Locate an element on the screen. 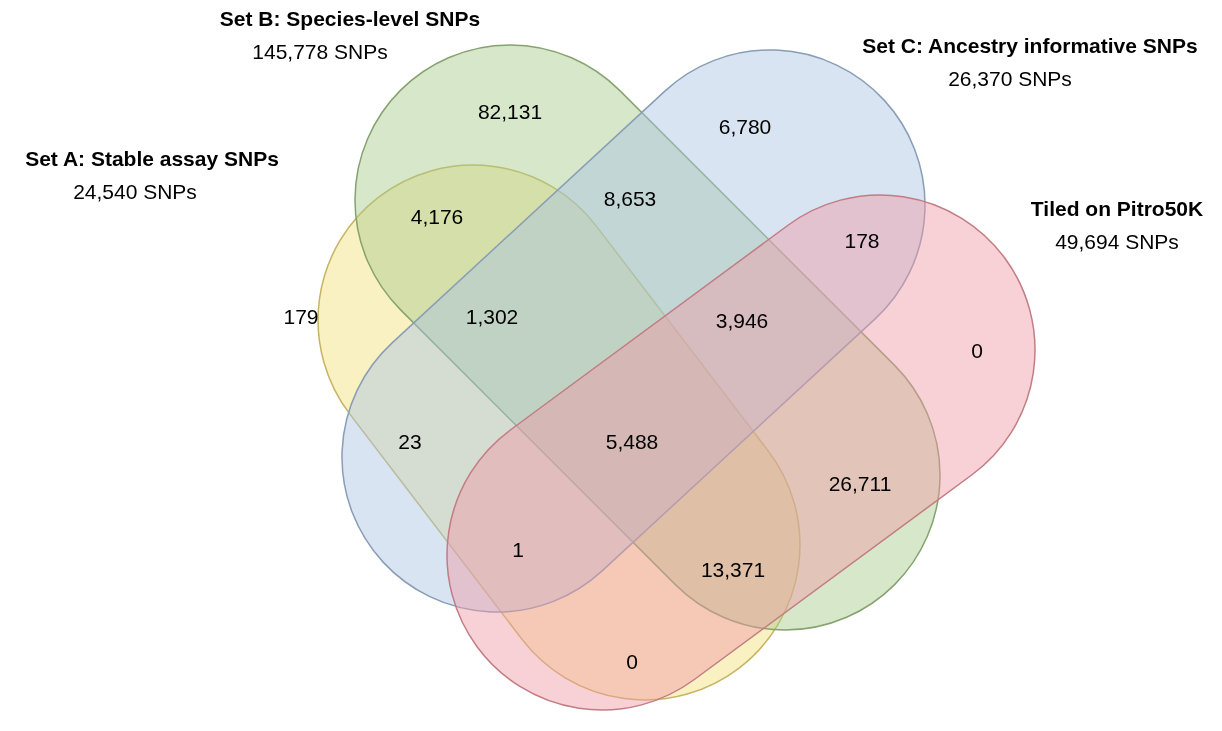 The image size is (1222, 731). text: 26,370 SNPs is located at coordinates (1010, 78).